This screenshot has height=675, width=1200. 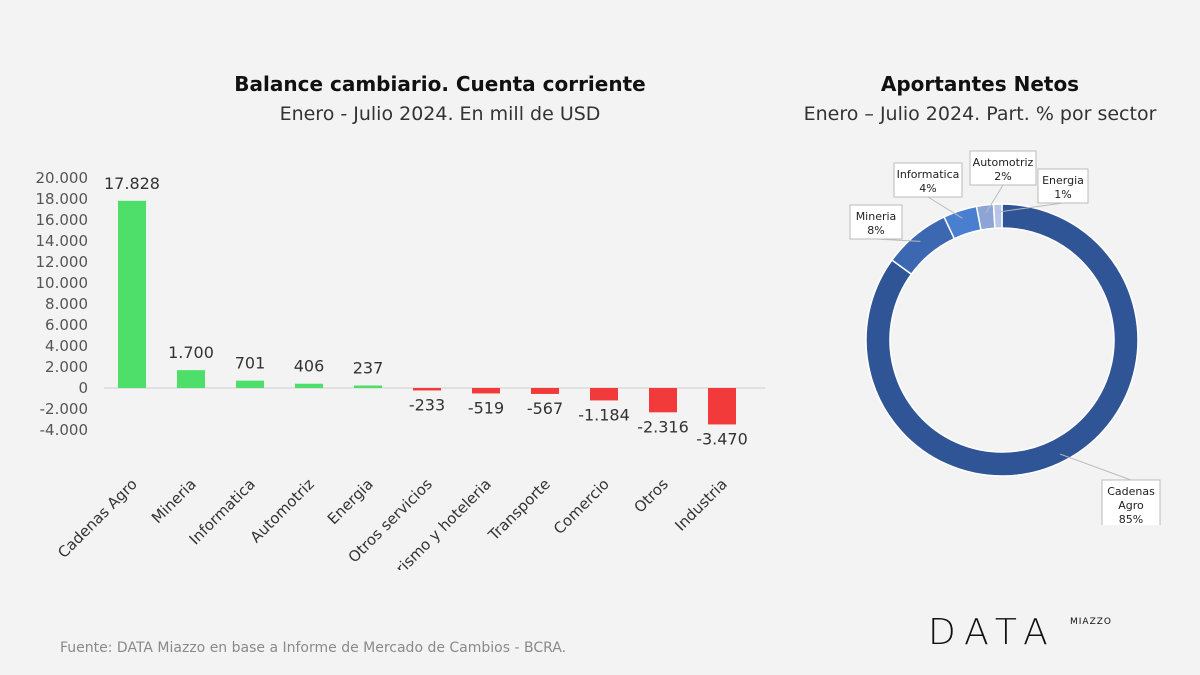 What do you see at coordinates (62, 199) in the screenshot?
I see `y-tick-label: 18.000` at bounding box center [62, 199].